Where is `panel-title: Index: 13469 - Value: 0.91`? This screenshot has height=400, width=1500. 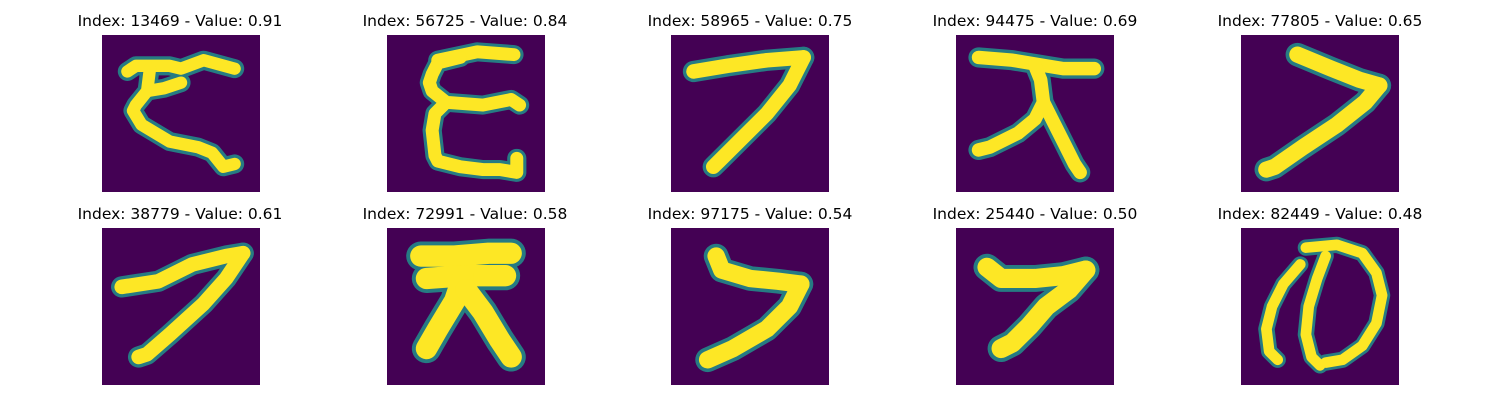
panel-title: Index: 13469 - Value: 0.91 is located at coordinates (180, 21).